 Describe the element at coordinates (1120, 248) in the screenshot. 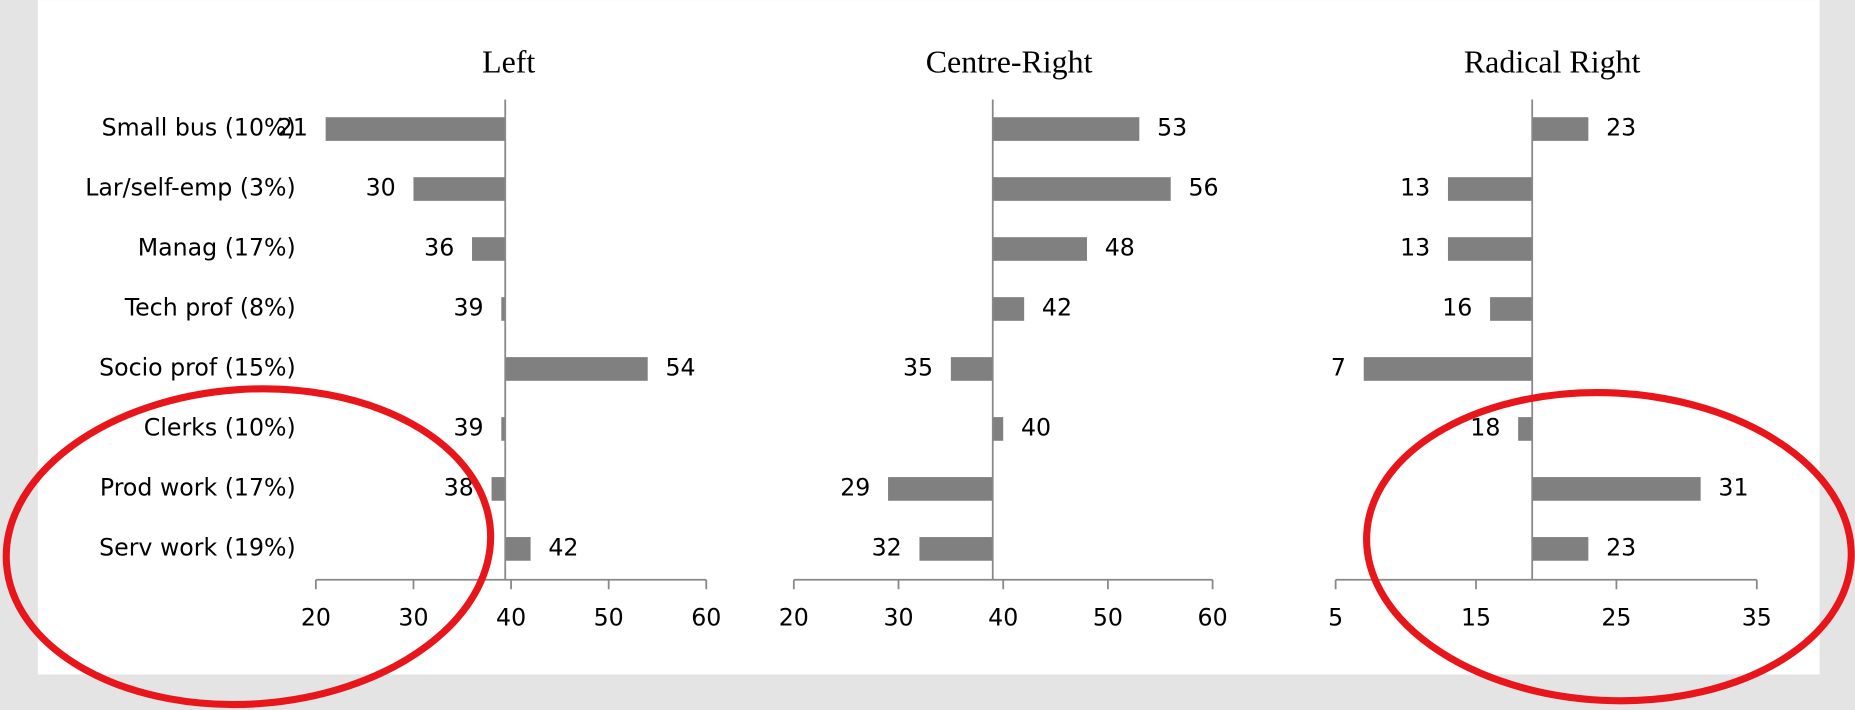

I see `value-label: 48` at that location.